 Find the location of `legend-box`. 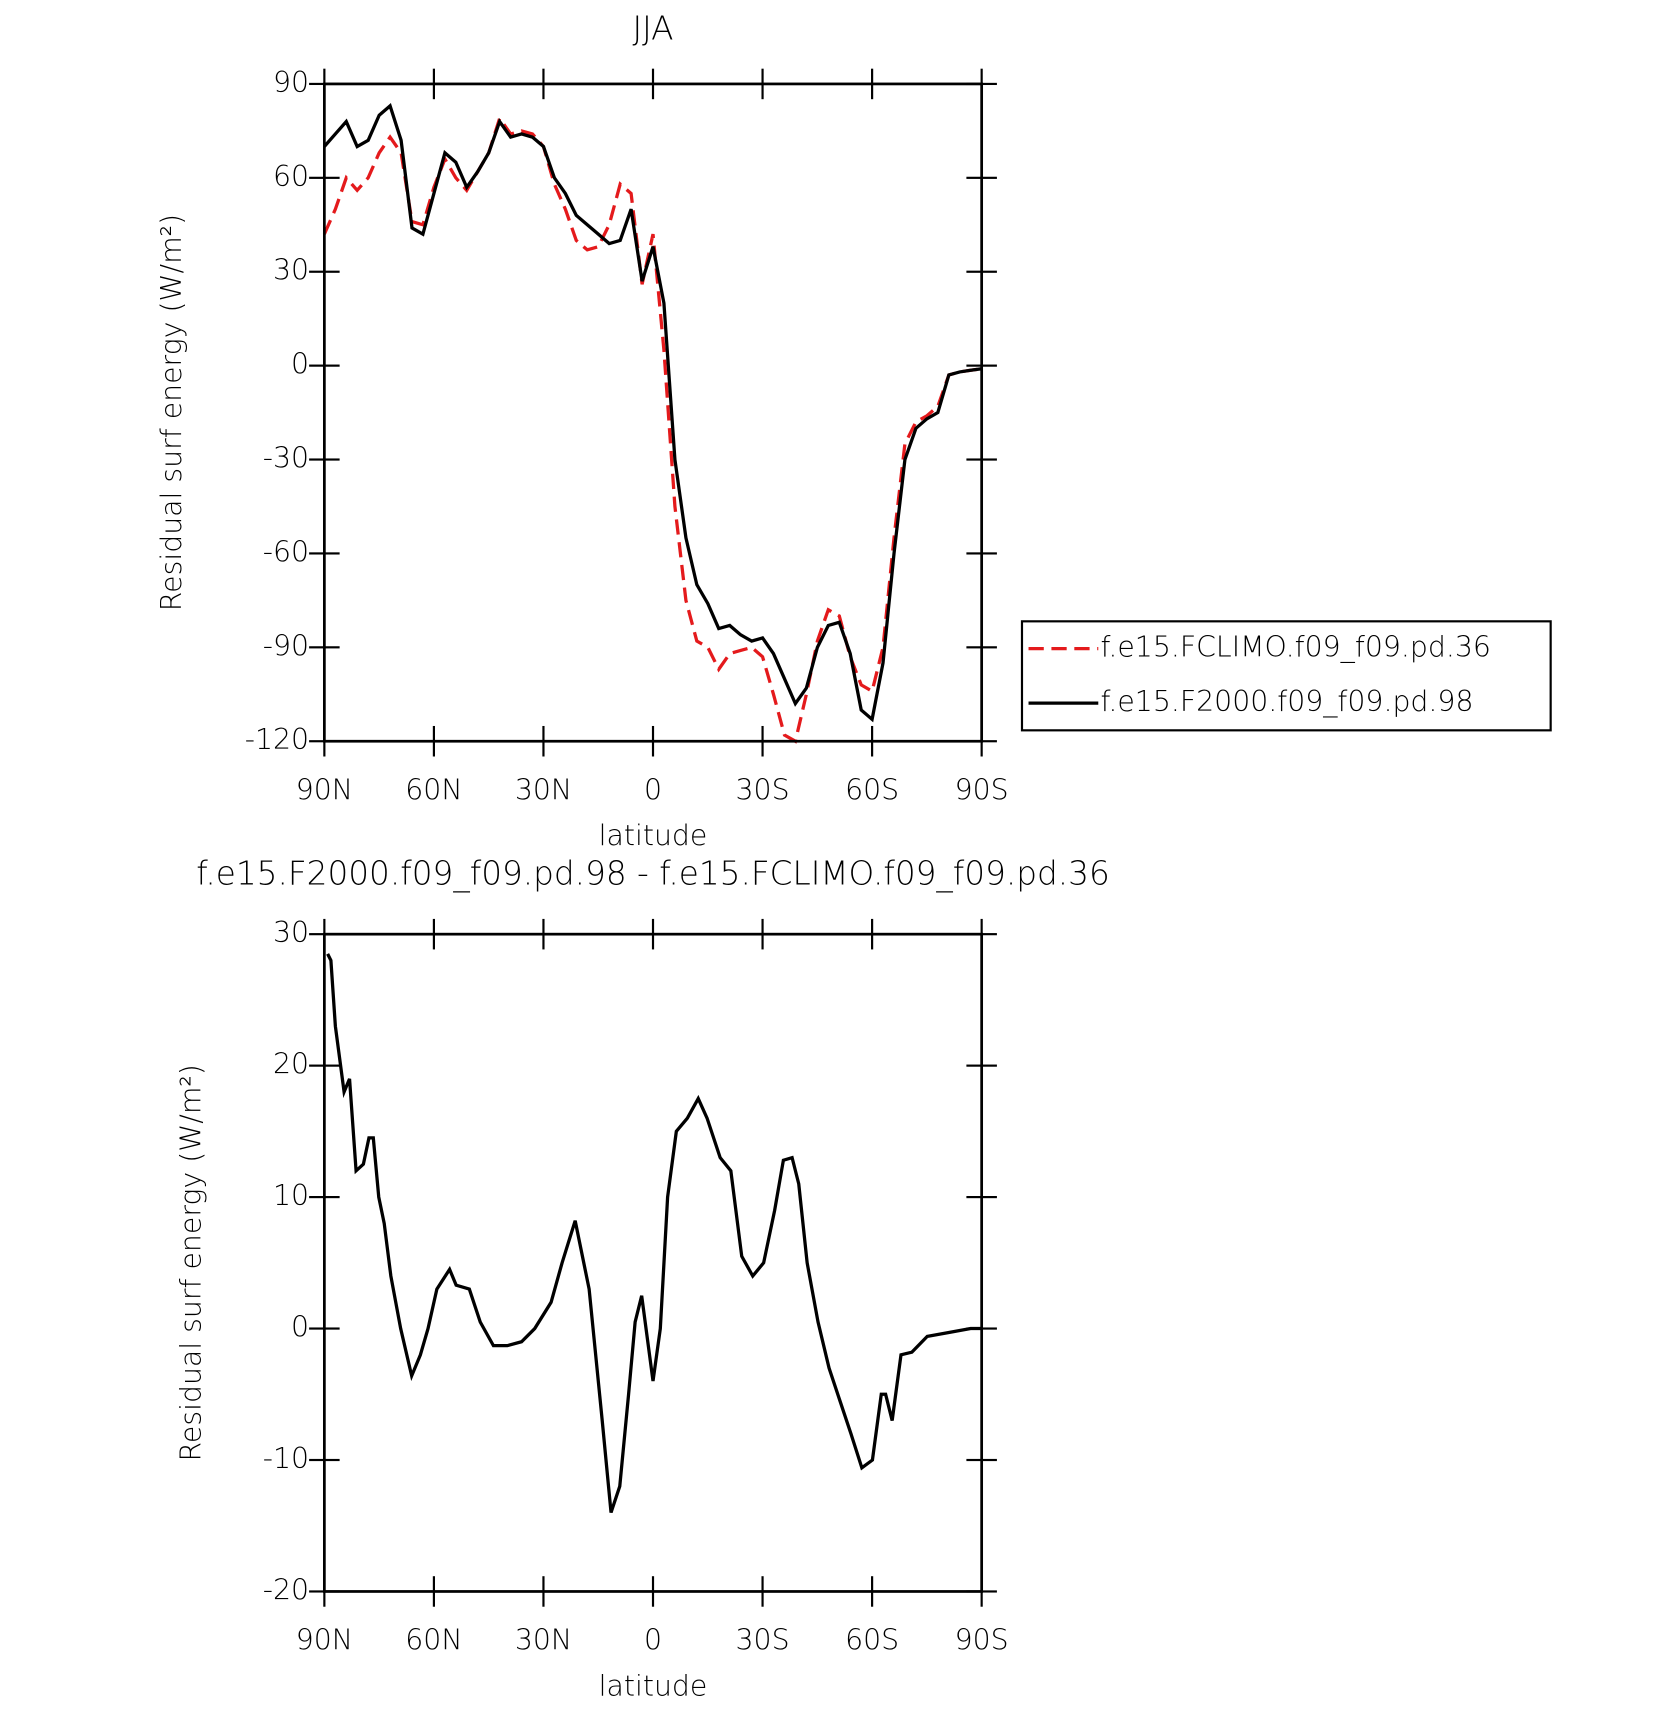

legend-box is located at coordinates (1286, 676).